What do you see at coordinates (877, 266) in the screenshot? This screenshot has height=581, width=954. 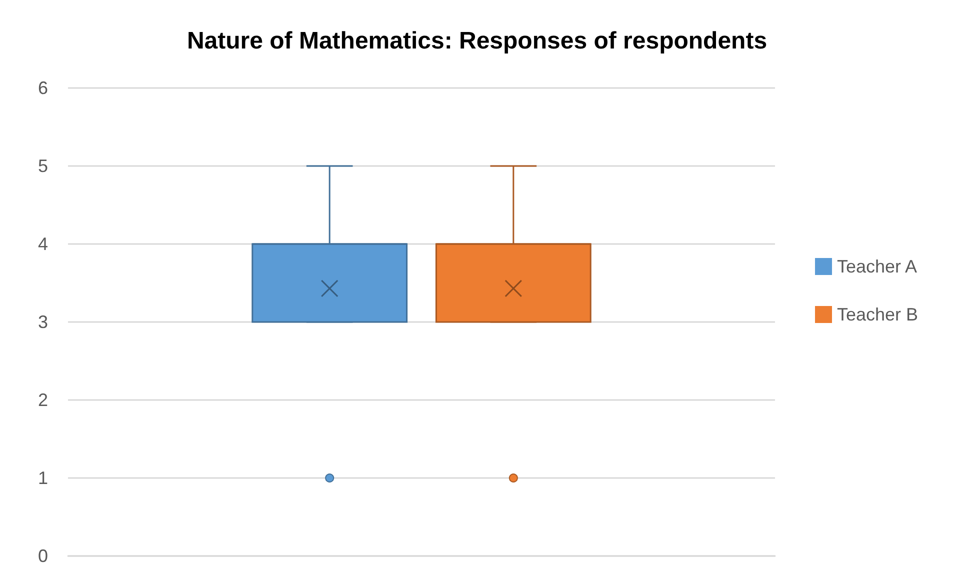 I see `legend-label: Teacher A` at bounding box center [877, 266].